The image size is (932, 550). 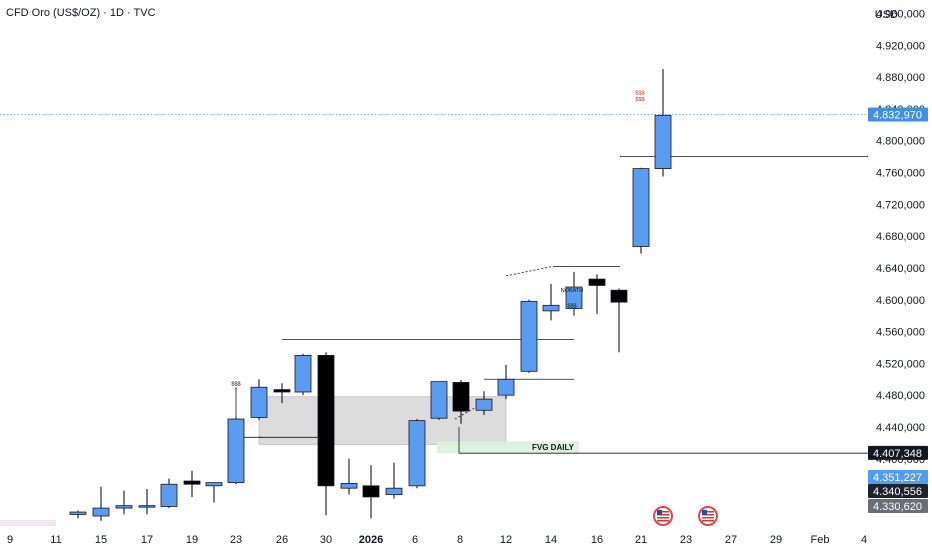 I want to click on x-tick-label: 9, so click(x=10, y=540).